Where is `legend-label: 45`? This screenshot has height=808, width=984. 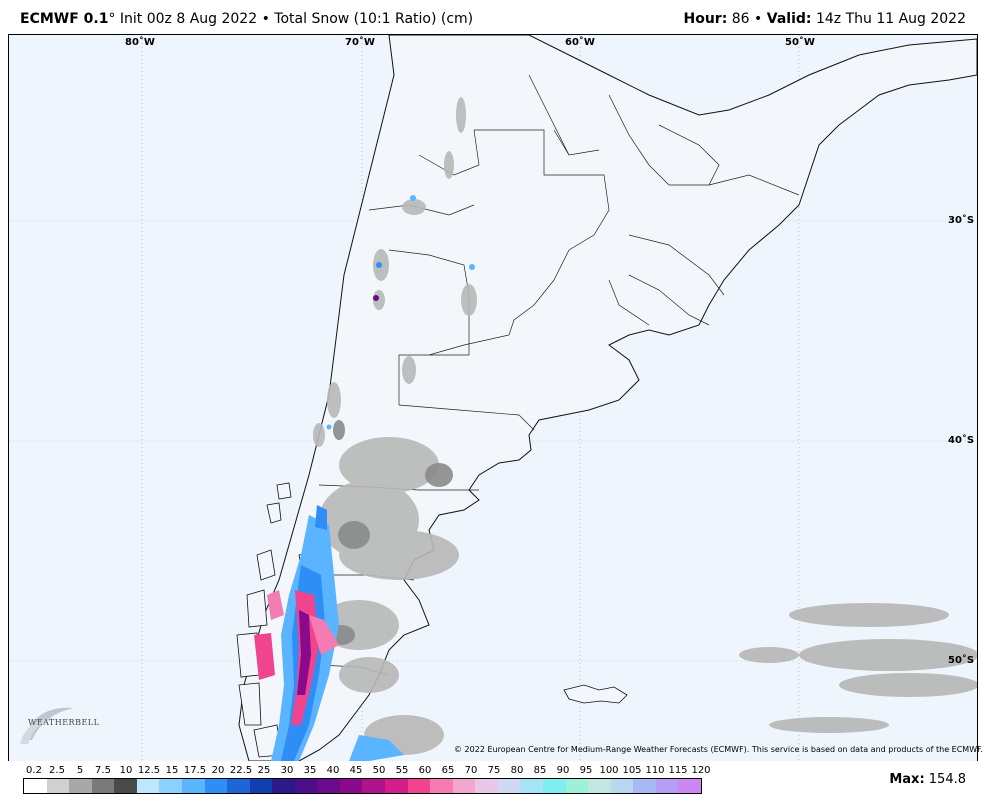 legend-label: 45 is located at coordinates (356, 770).